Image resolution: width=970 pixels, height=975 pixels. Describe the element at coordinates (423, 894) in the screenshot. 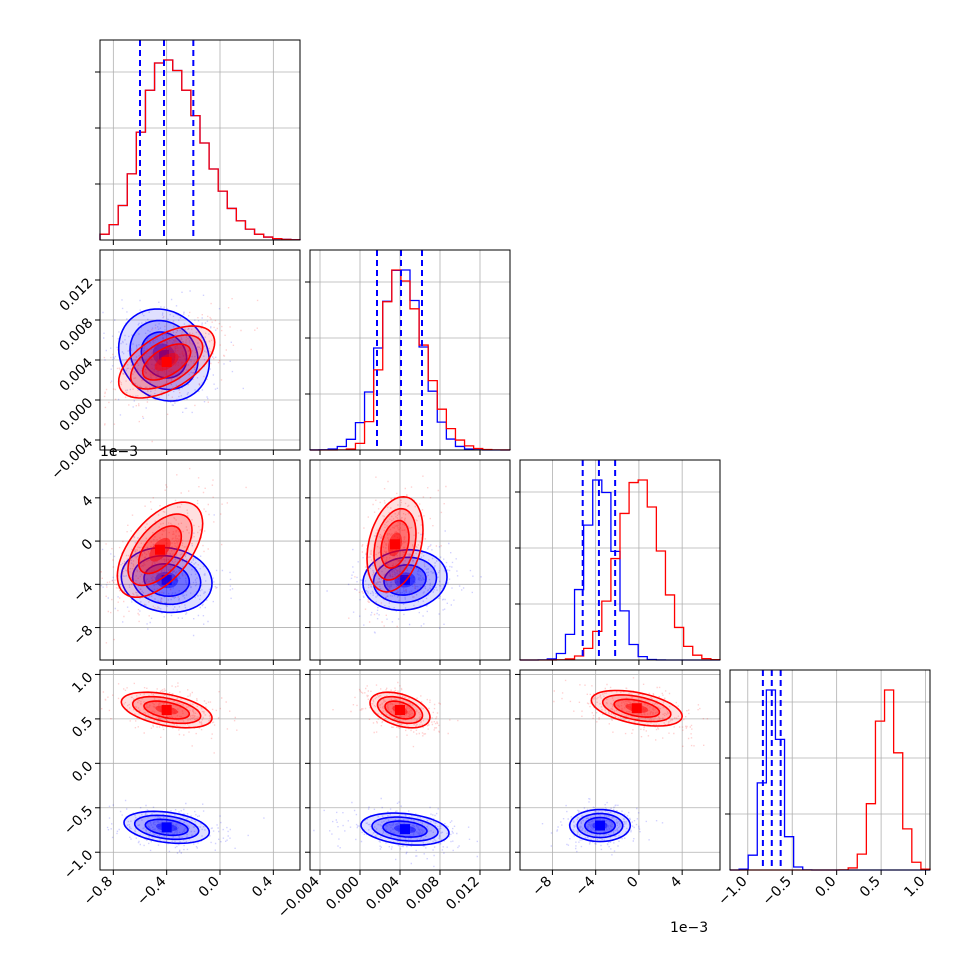

I see `x-tick-label-1-3: 0.008` at that location.